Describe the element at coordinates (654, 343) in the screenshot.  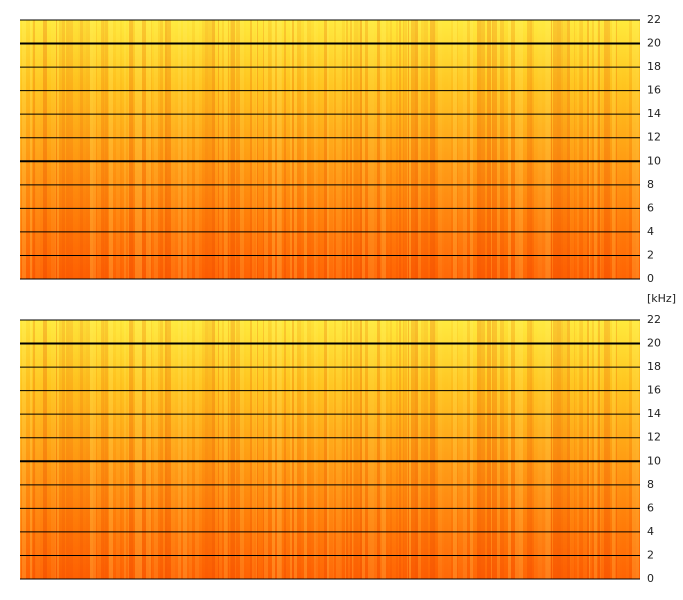
I see `y-tick-label: 20` at that location.